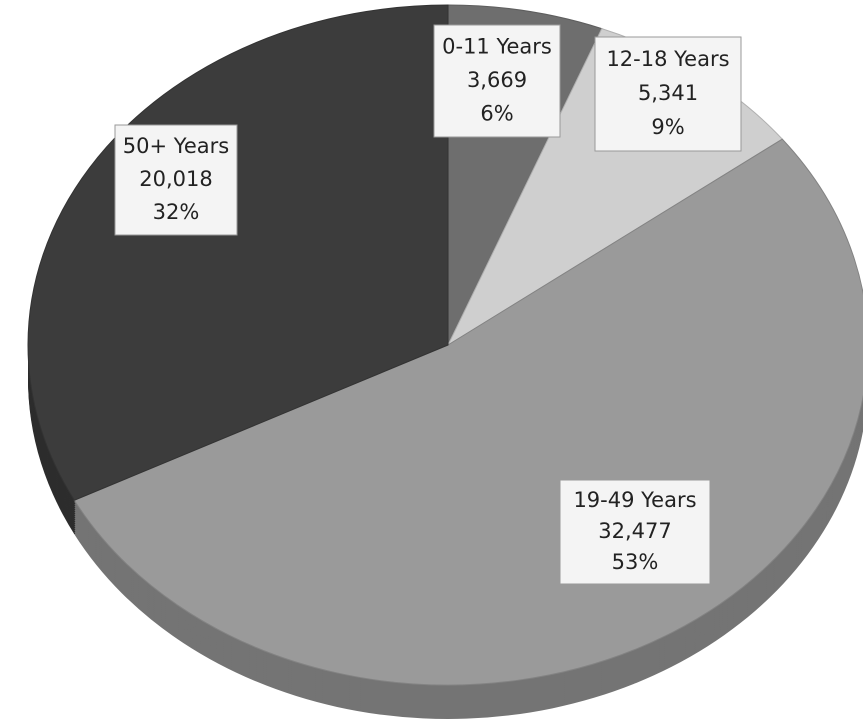 This screenshot has width=863, height=722. What do you see at coordinates (176, 146) in the screenshot?
I see `data-label-name: 50+ Years` at bounding box center [176, 146].